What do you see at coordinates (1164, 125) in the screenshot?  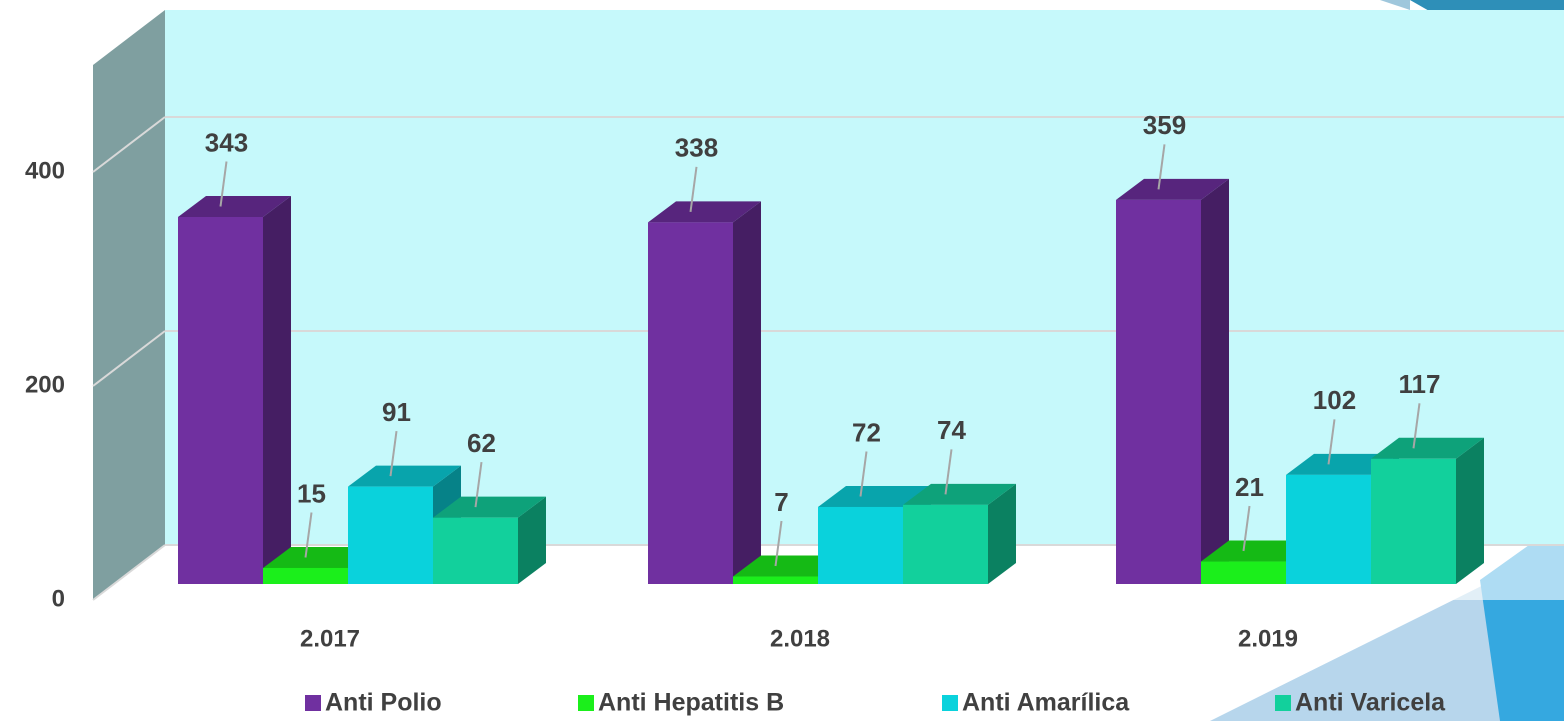 I see `value-label: 359` at bounding box center [1164, 125].